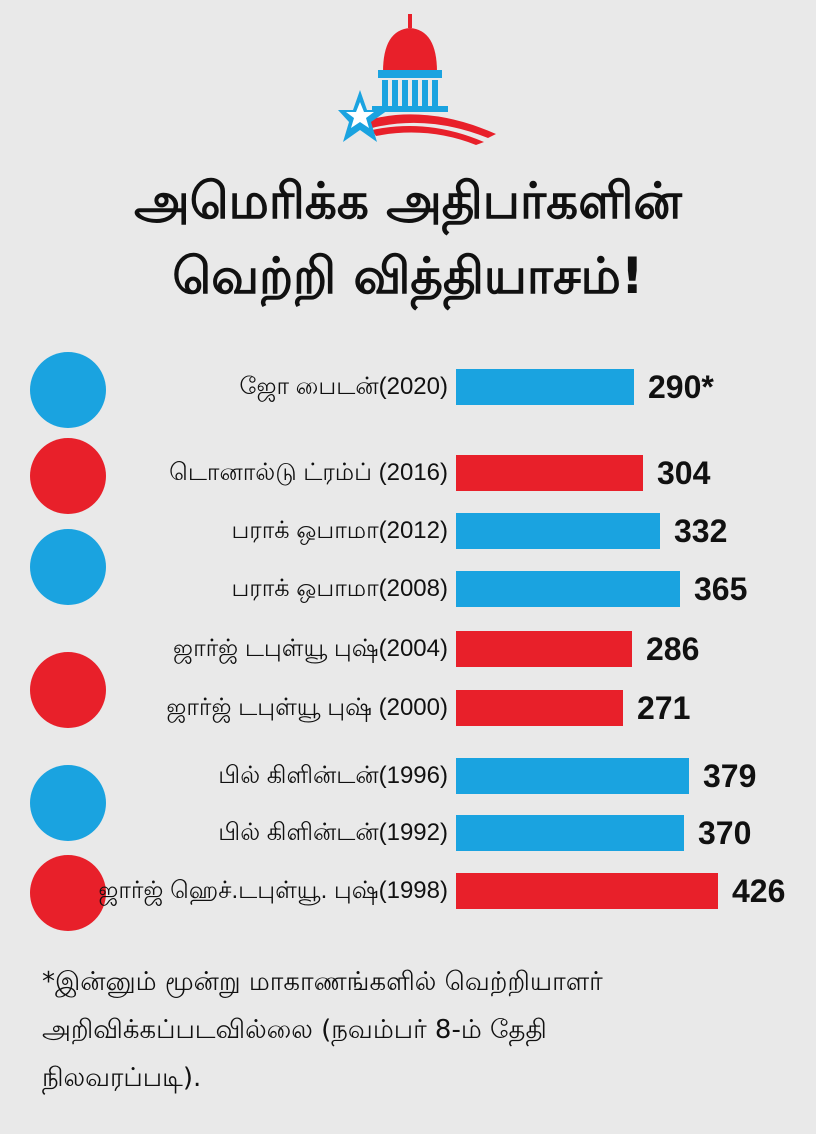 The width and height of the screenshot is (816, 1134). I want to click on data-label: 370, so click(725, 833).